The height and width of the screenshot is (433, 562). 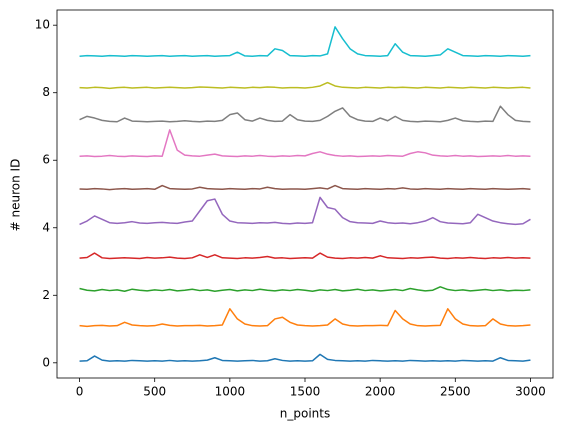 I want to click on y-axis-label: # neuron ID, so click(x=16, y=195).